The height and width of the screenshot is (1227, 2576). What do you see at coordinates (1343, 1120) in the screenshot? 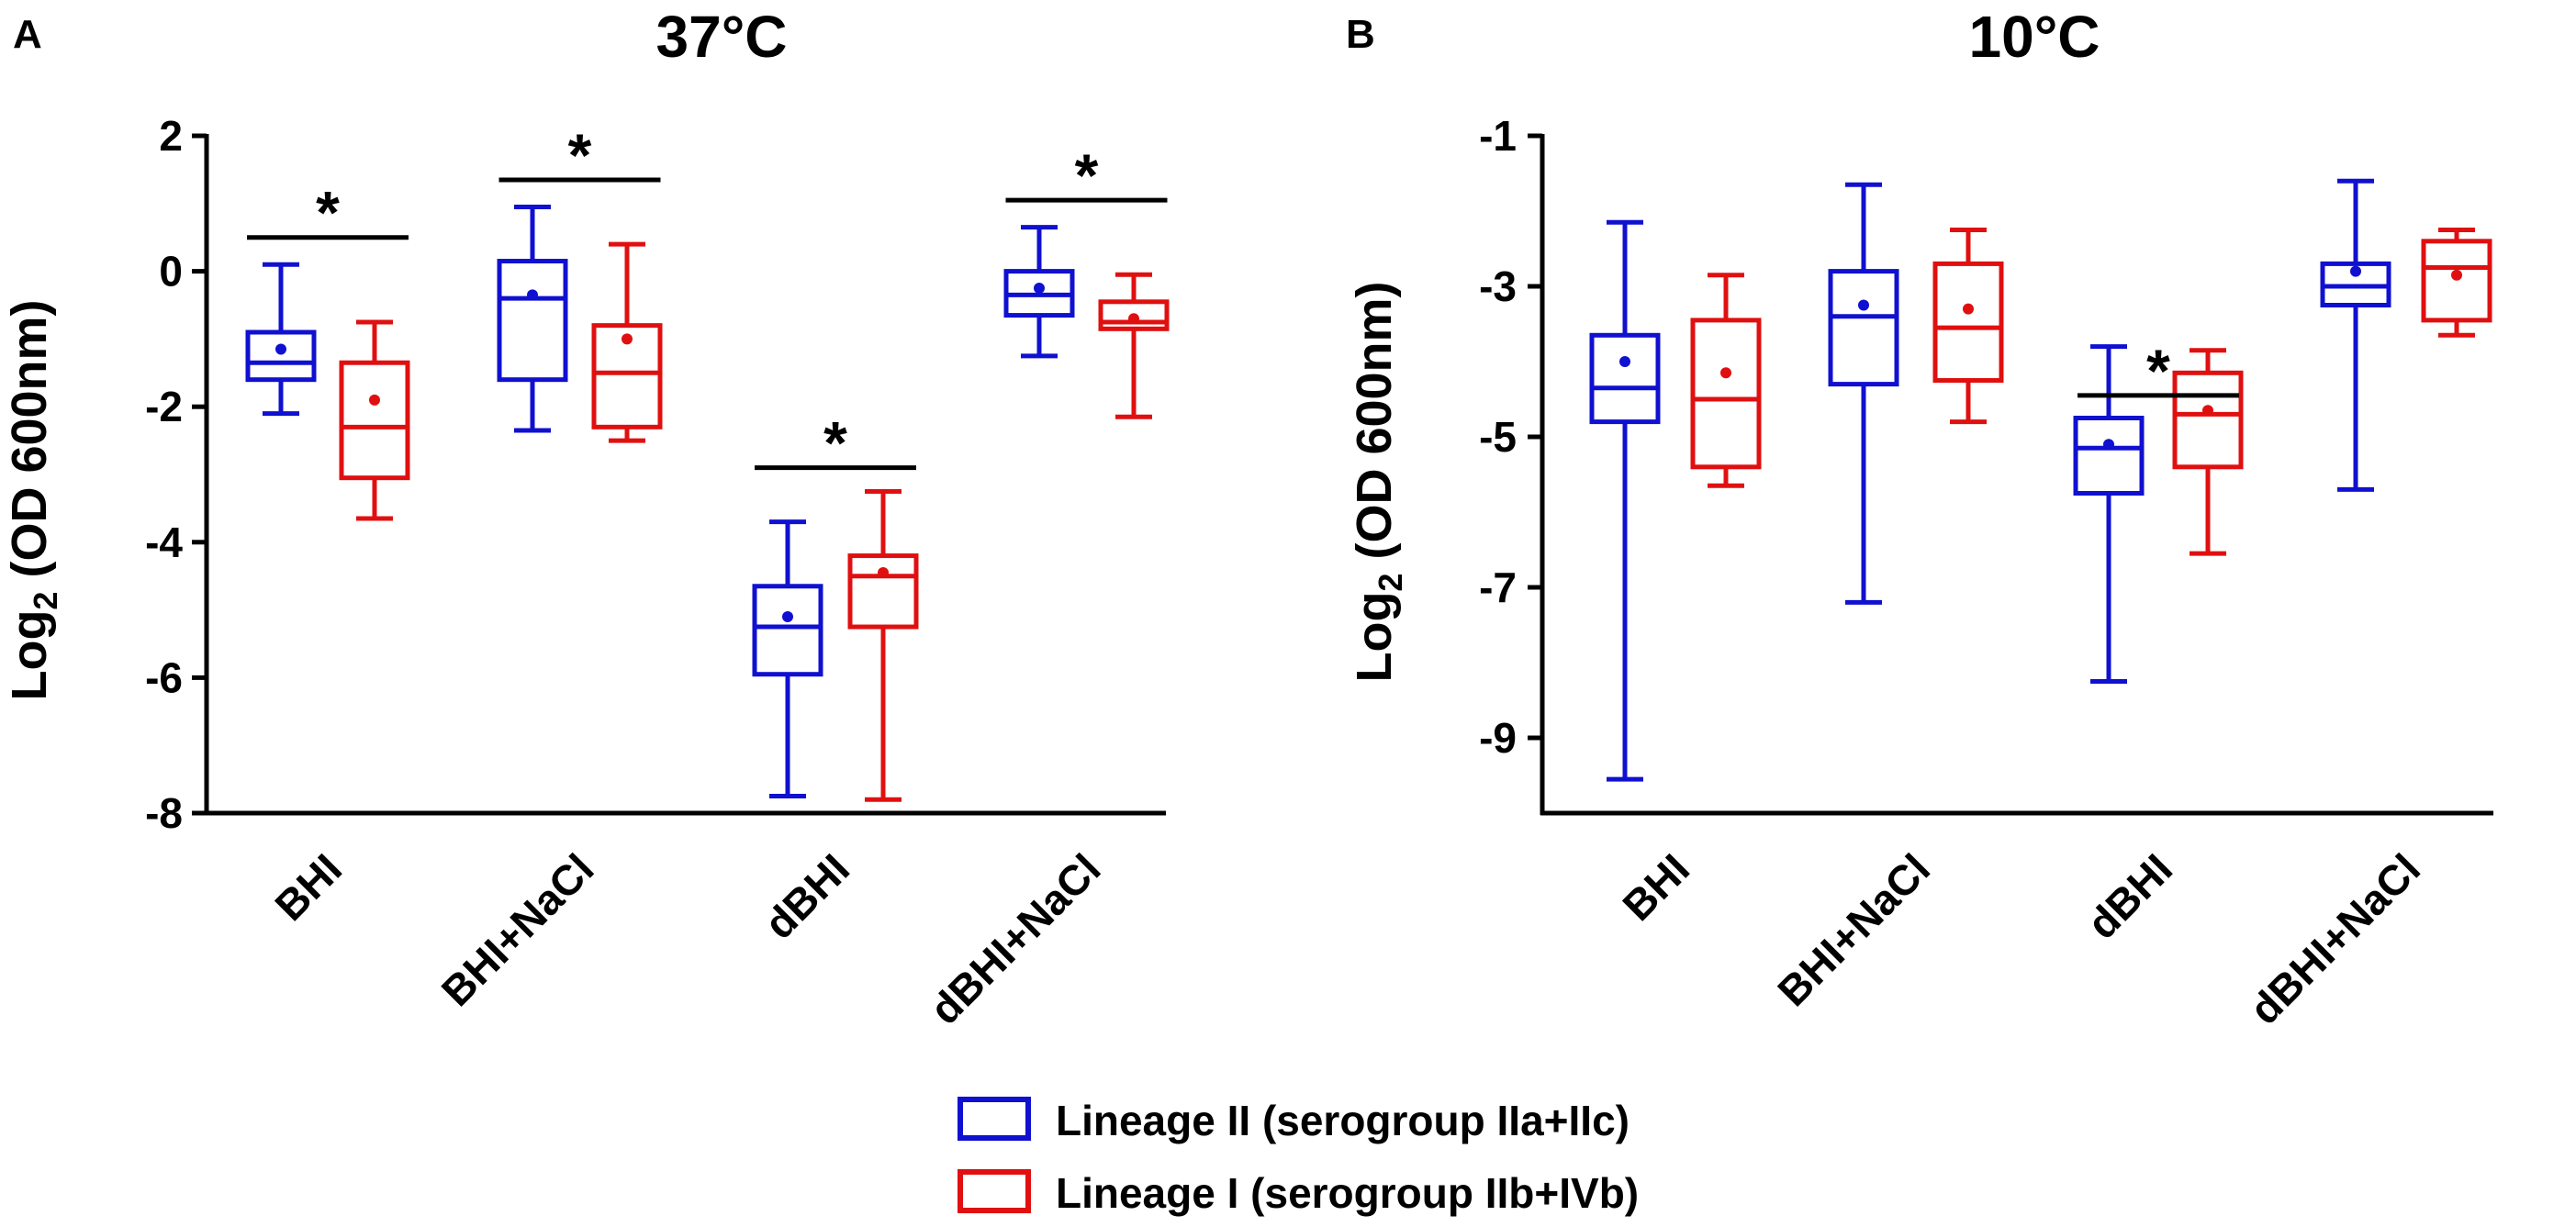
I see `legend-label-lineage-ii: Lineage II (serogroup IIa+IIc)` at bounding box center [1343, 1120].